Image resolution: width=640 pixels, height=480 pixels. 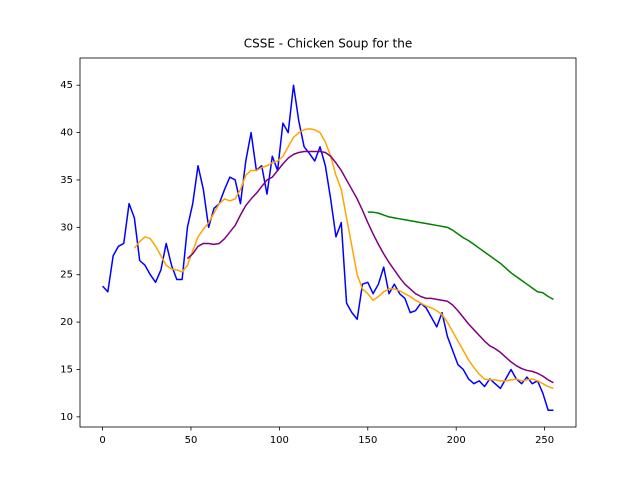 I want to click on y-tick-label: 20, so click(x=66, y=322).